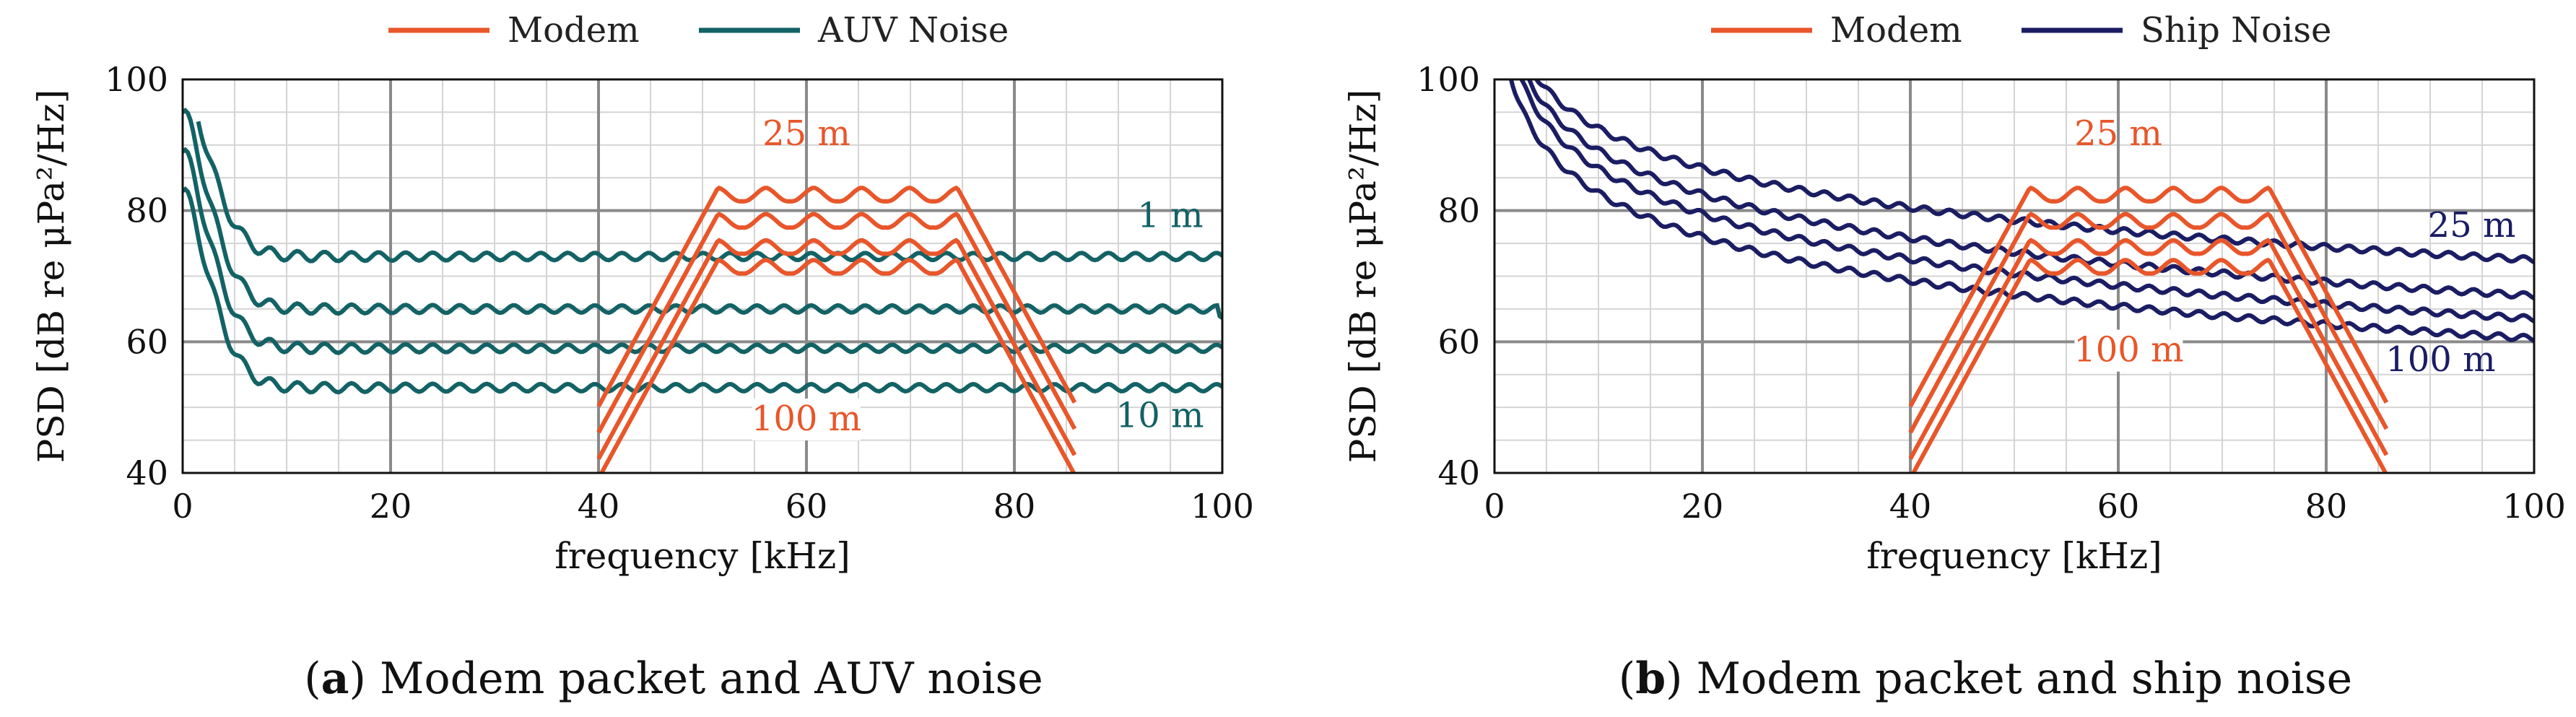 This screenshot has width=2576, height=717. What do you see at coordinates (711, 678) in the screenshot?
I see `caption-text: Modem packet and AUV noise` at bounding box center [711, 678].